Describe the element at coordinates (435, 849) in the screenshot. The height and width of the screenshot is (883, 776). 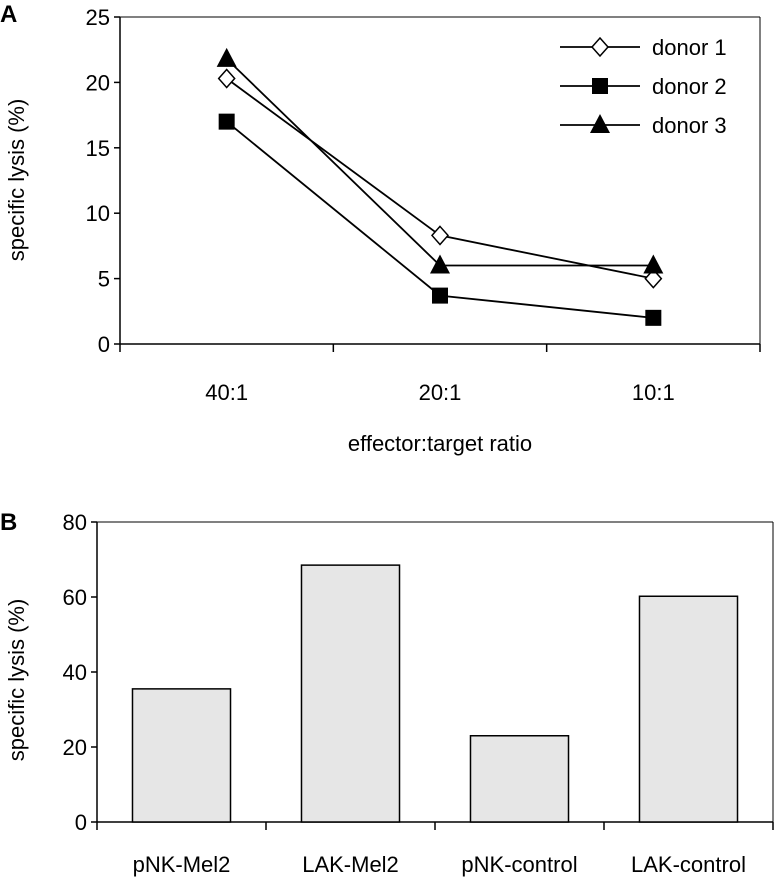
I see `panel-b-x-ticks: pNK-Mel2 LAK-Mel2 pNK-control LAK-control` at that location.